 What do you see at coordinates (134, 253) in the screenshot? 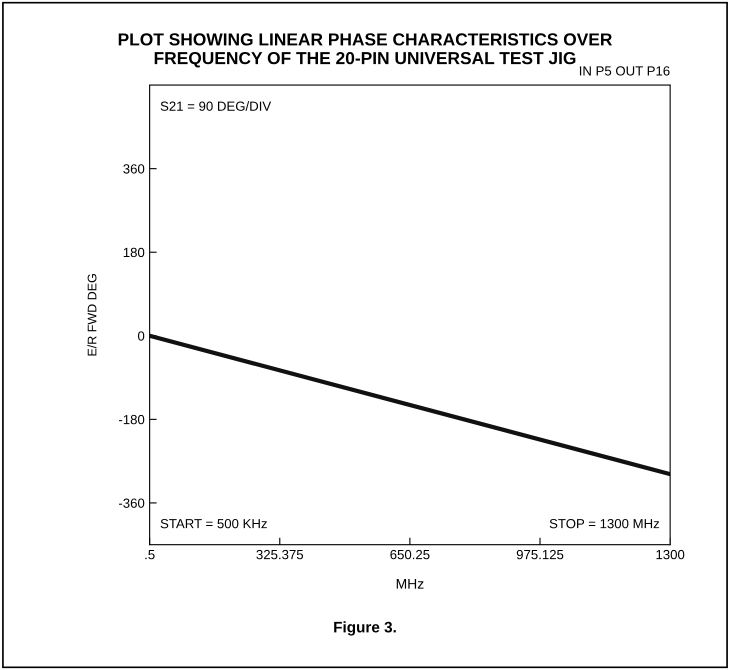
I see `y-tick-label: 180` at bounding box center [134, 253].